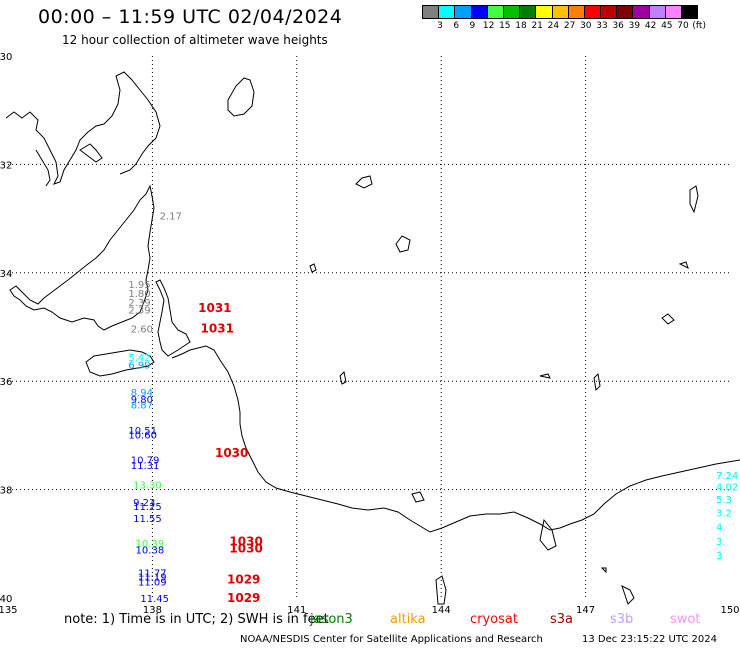 This screenshot has height=650, width=740. What do you see at coordinates (553, 26) in the screenshot?
I see `legend-label: 24` at bounding box center [553, 26].